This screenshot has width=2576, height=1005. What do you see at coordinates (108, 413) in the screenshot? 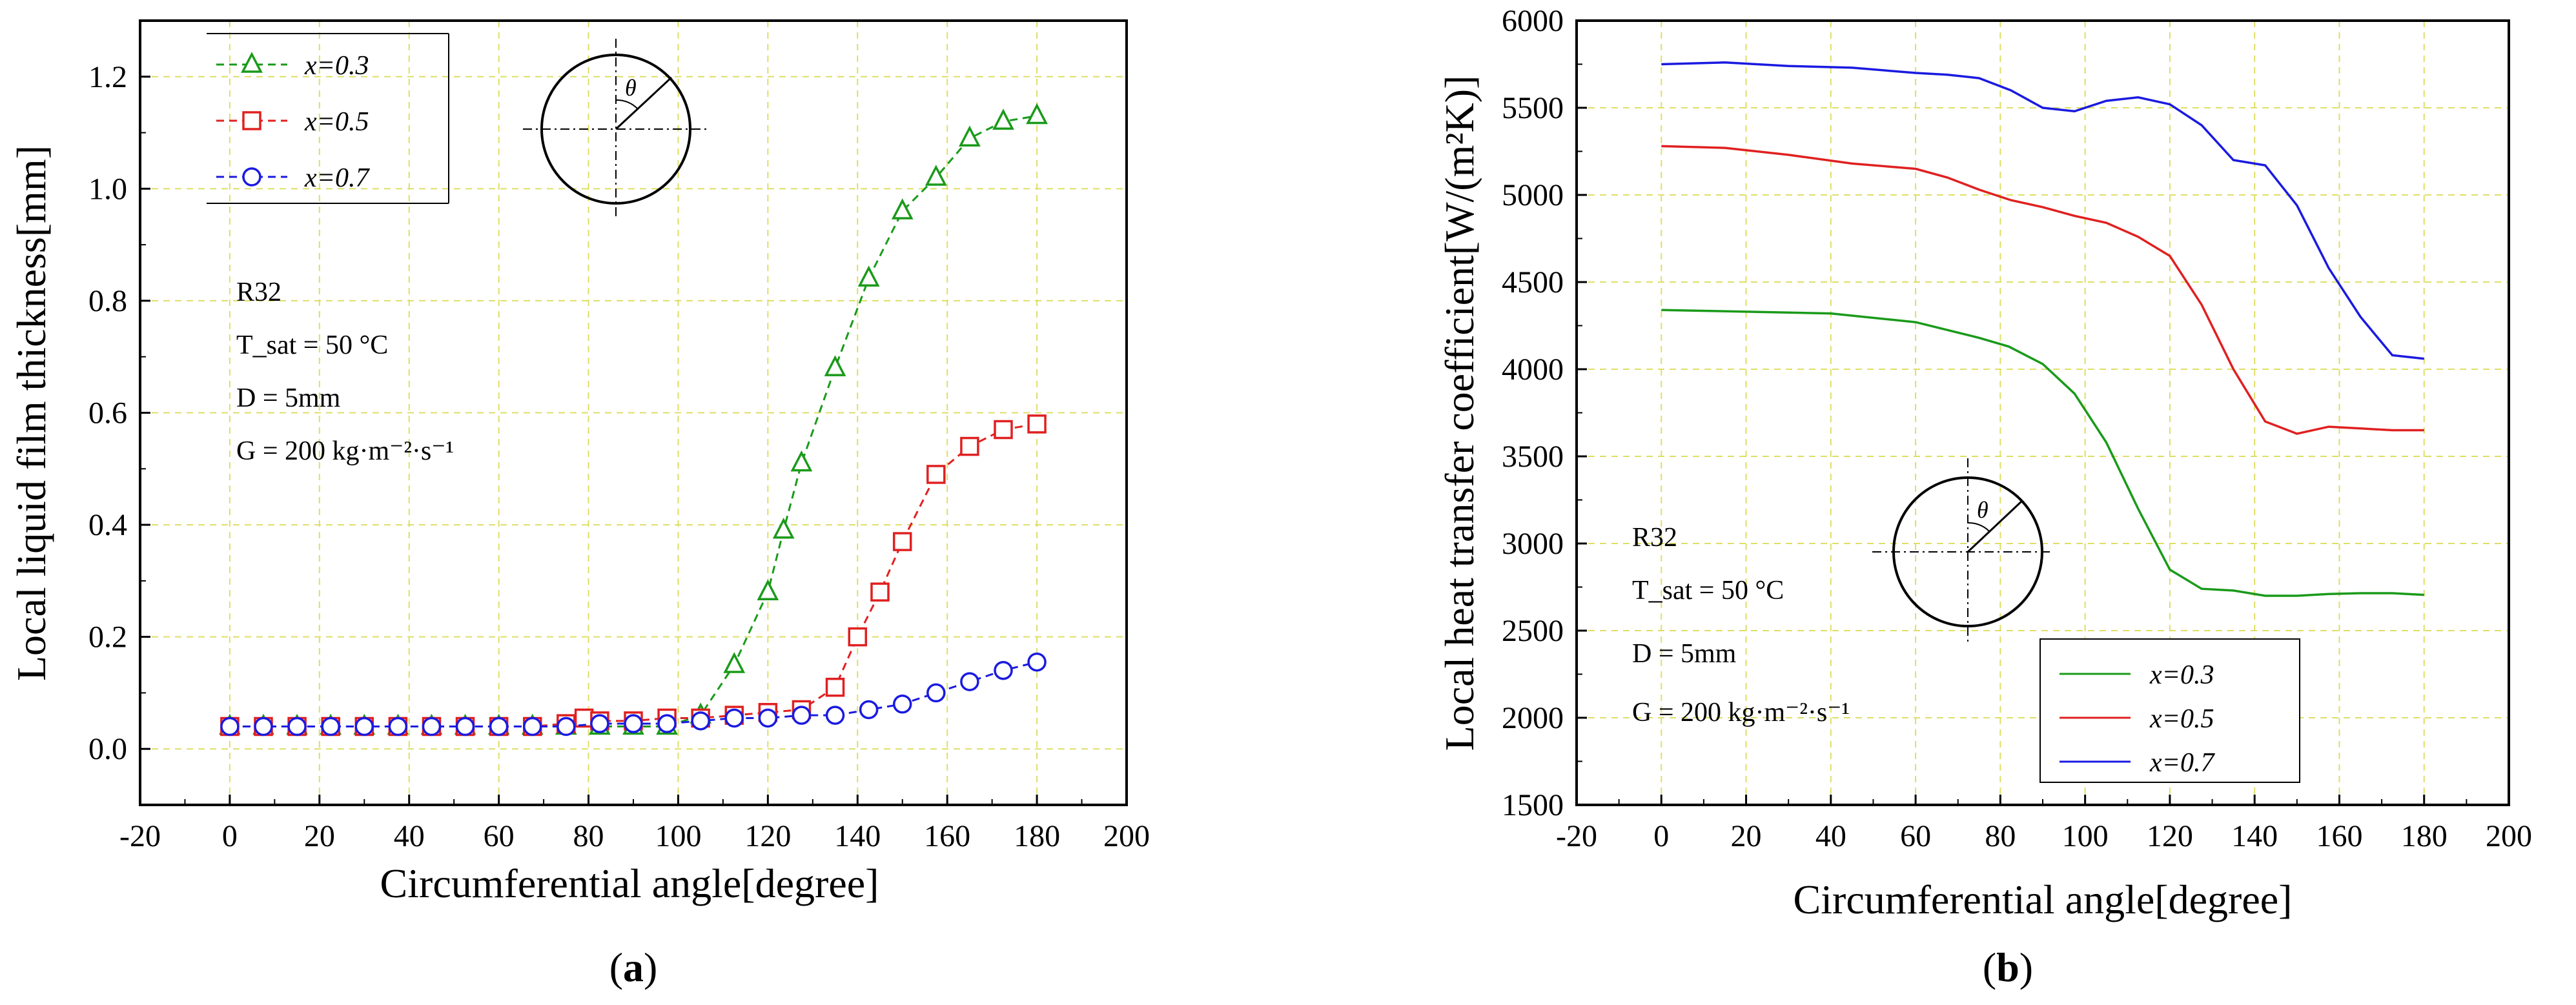
I see `y-tick-label: 0.6` at bounding box center [108, 413].